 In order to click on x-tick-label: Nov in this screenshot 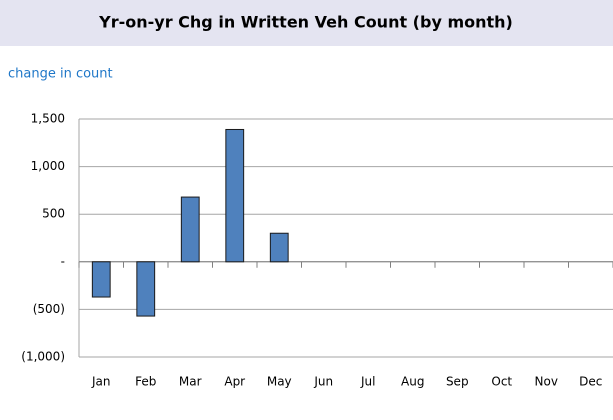, I will do `click(546, 382)`.